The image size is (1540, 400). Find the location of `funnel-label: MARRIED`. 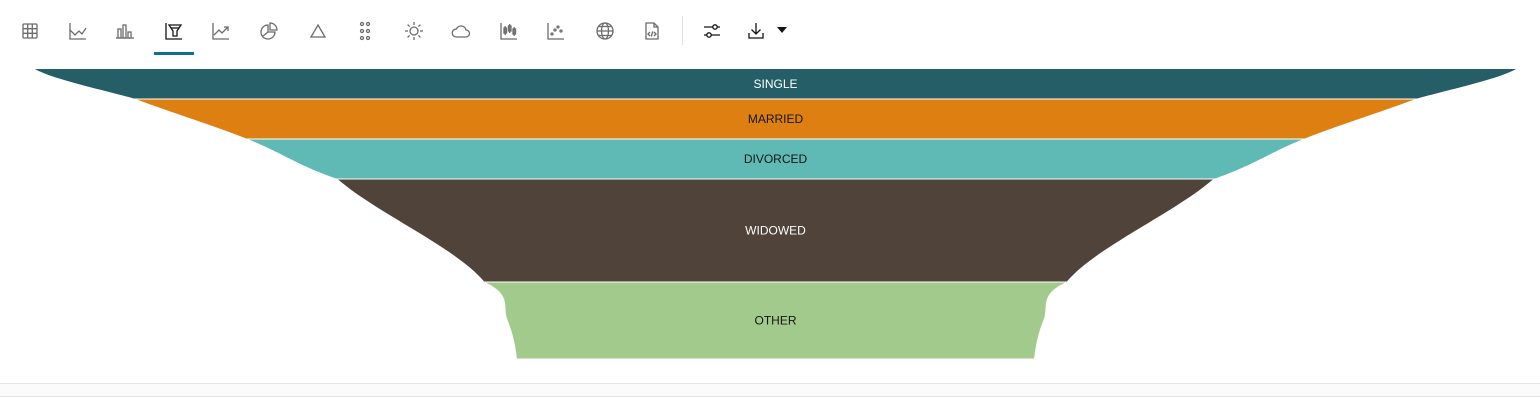

funnel-label: MARRIED is located at coordinates (776, 119).